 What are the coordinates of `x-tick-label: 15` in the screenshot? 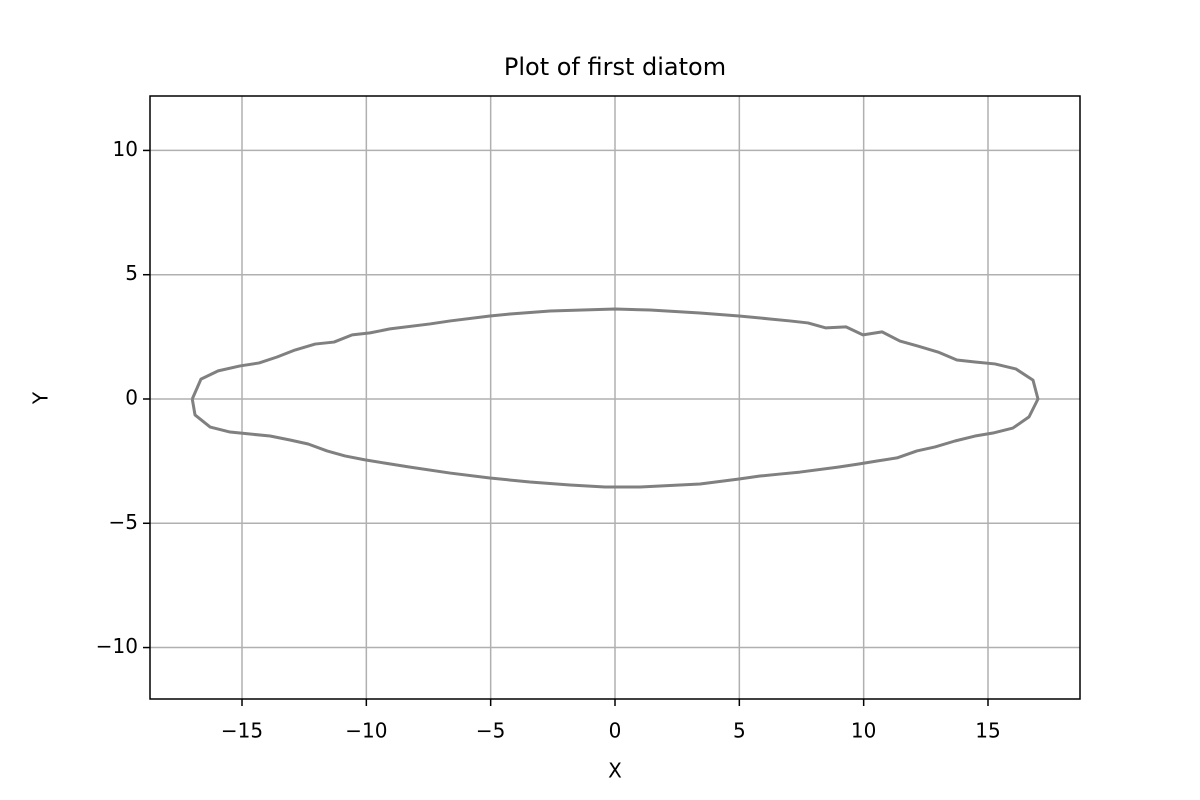 It's located at (987, 731).